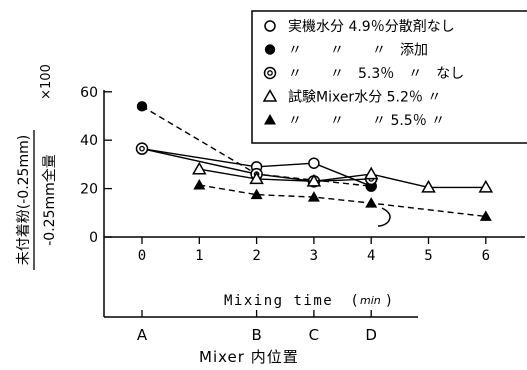  What do you see at coordinates (486, 256) in the screenshot?
I see `x-tick-label: 6` at bounding box center [486, 256].